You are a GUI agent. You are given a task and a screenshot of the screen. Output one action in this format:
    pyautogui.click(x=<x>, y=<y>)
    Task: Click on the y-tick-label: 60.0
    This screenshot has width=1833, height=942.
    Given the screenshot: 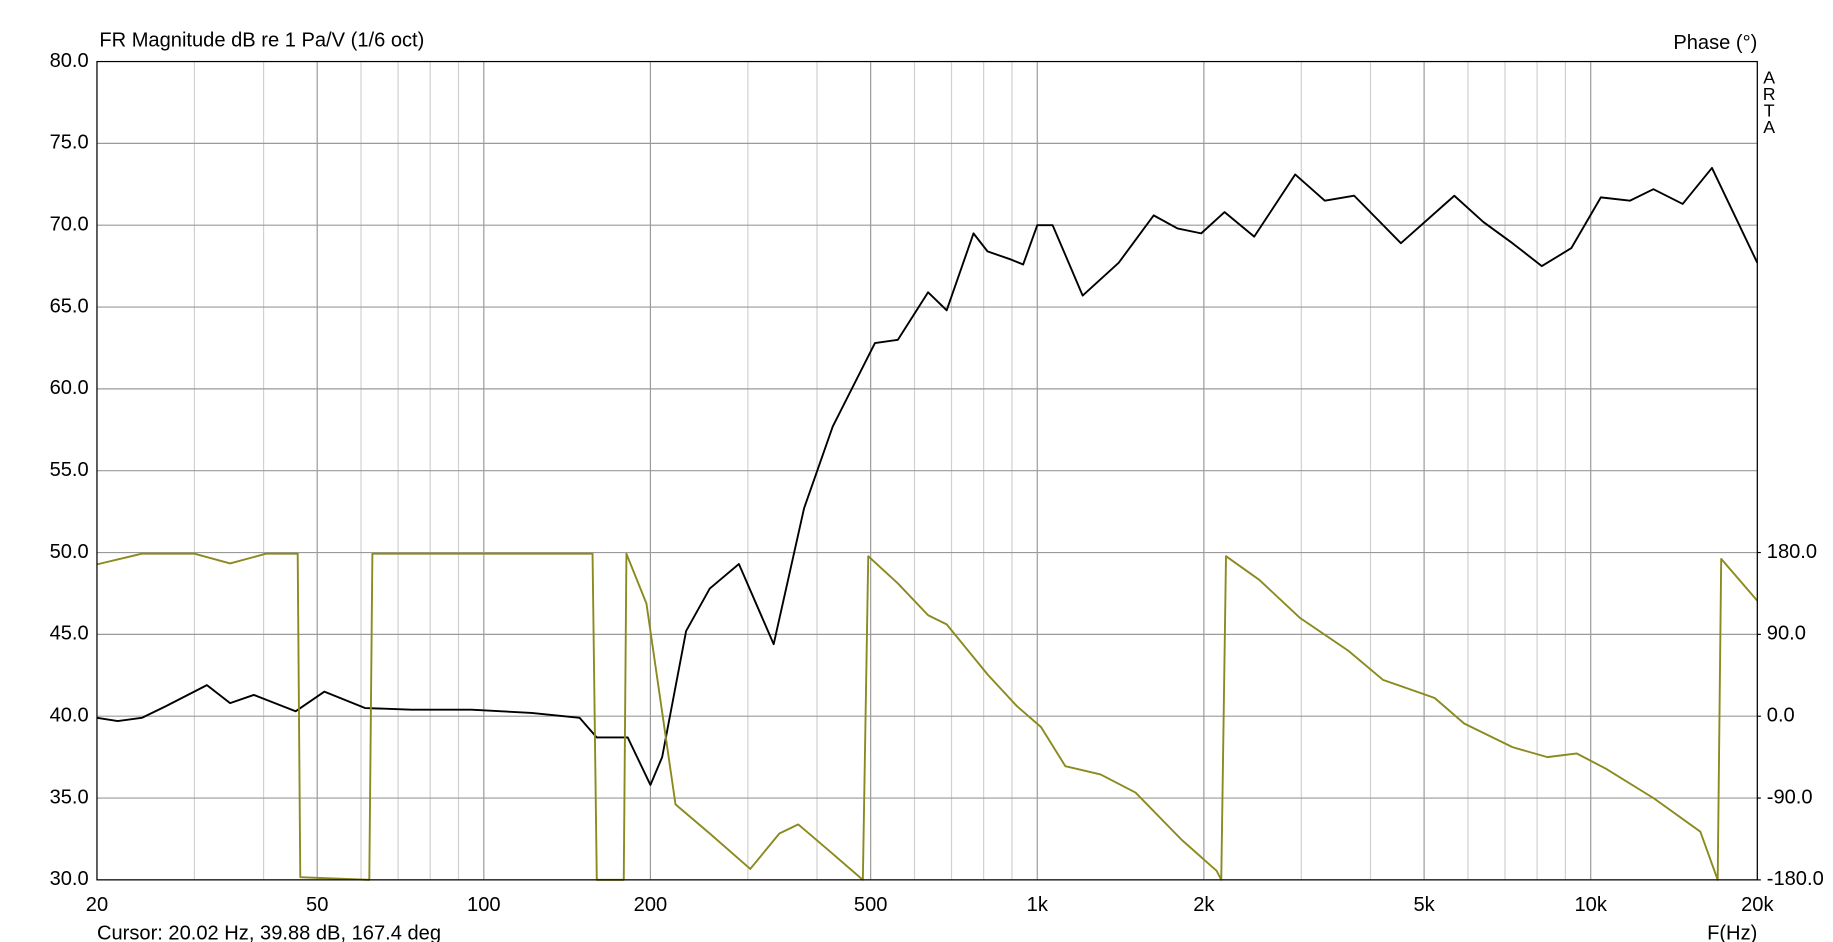 What is the action you would take?
    pyautogui.click(x=69, y=388)
    